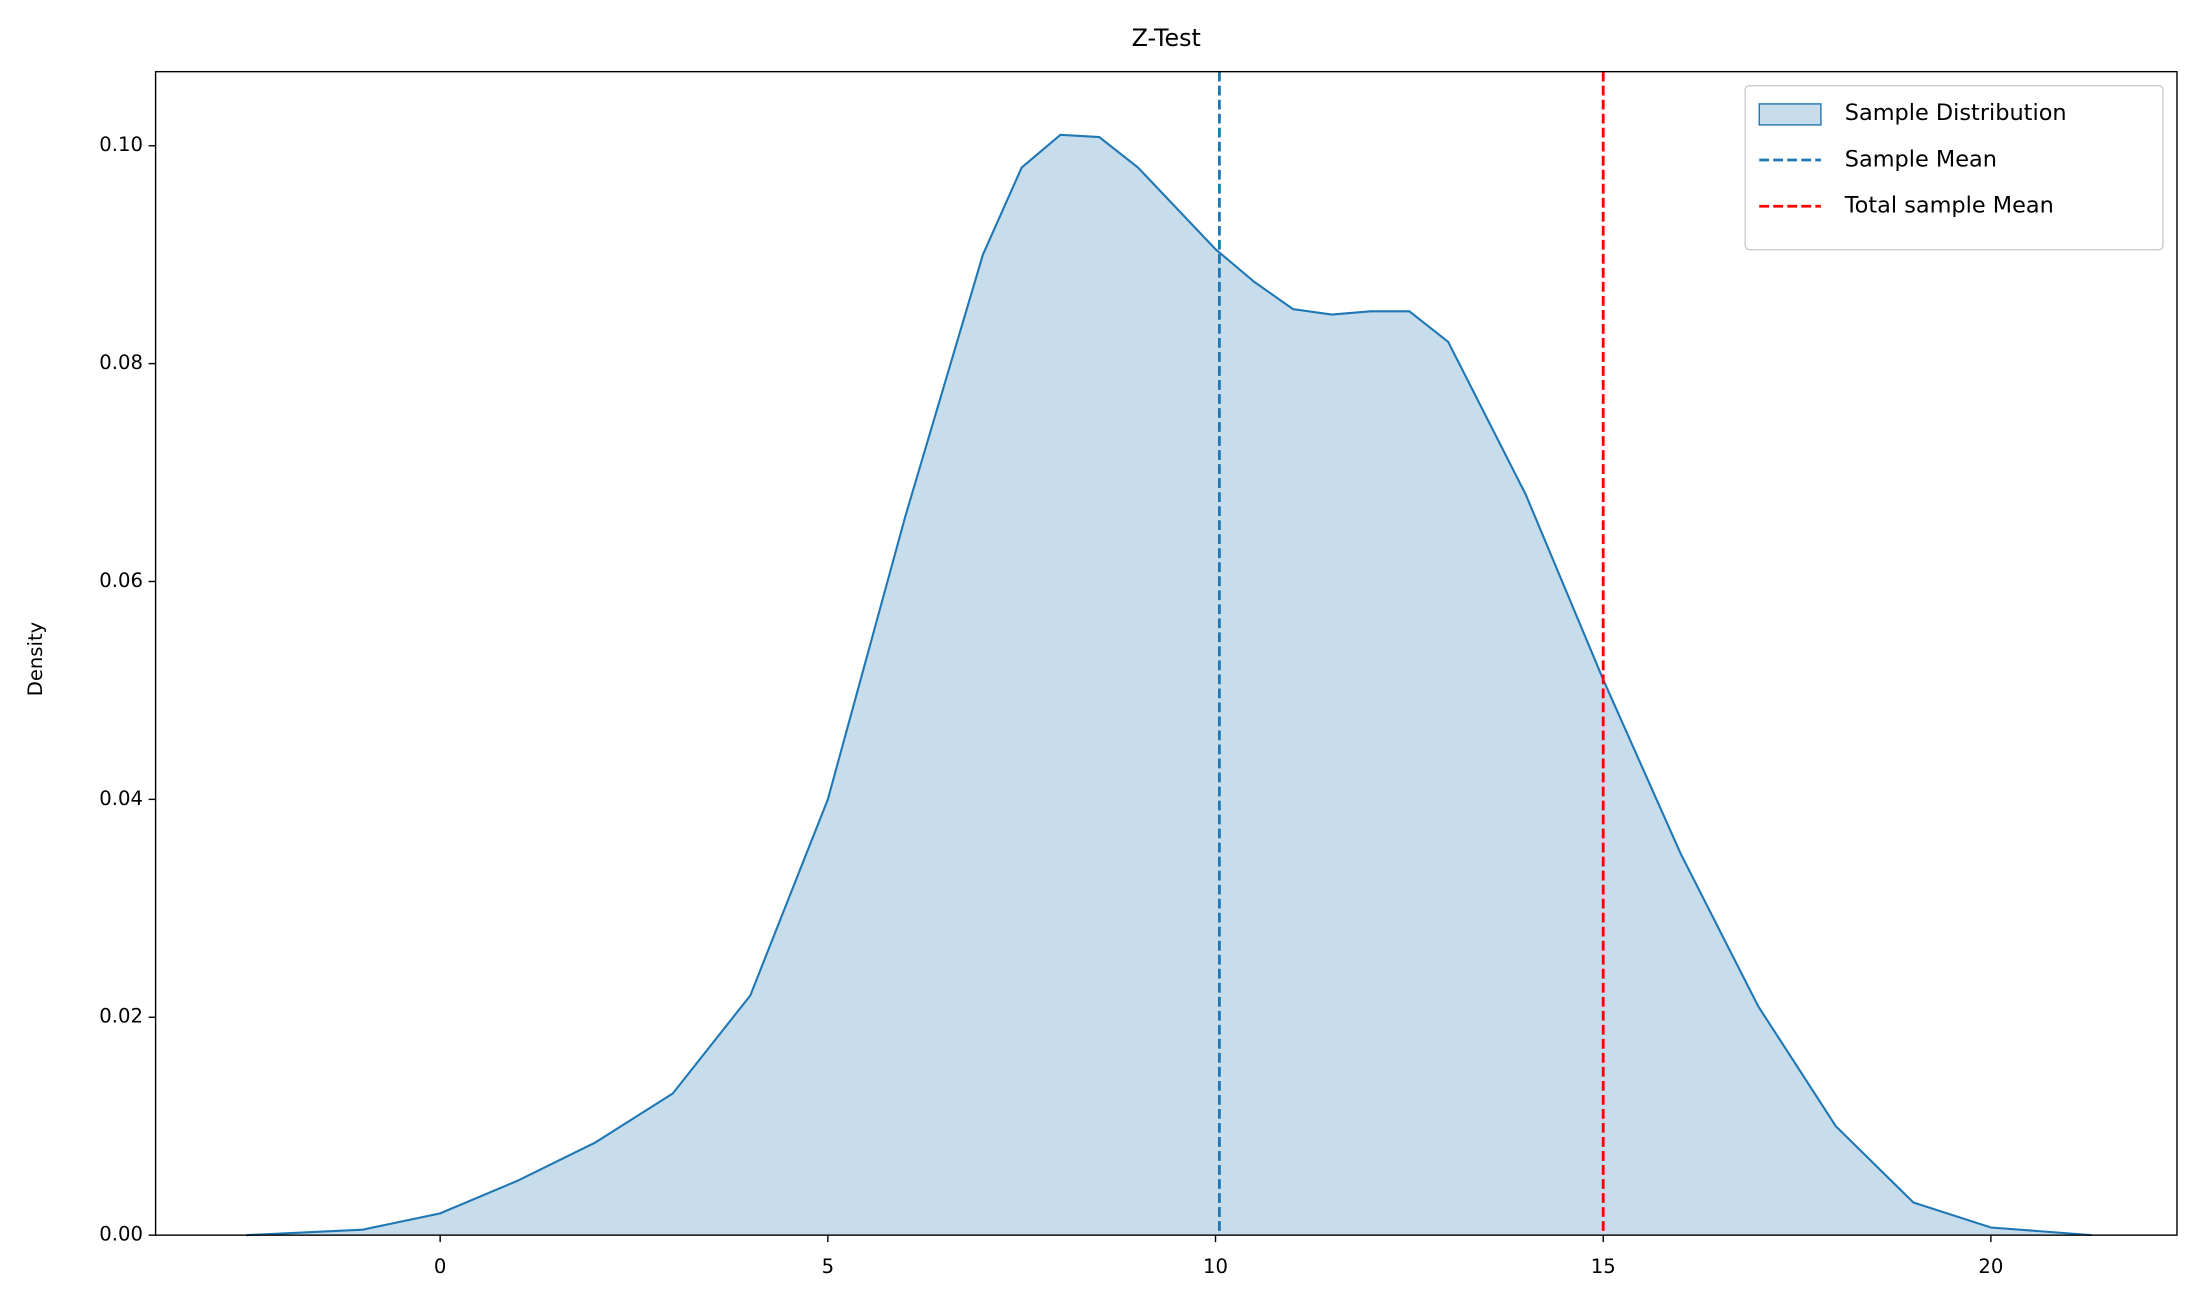 This screenshot has height=1311, width=2198. What do you see at coordinates (828, 1266) in the screenshot?
I see `x-tick-label: 5` at bounding box center [828, 1266].